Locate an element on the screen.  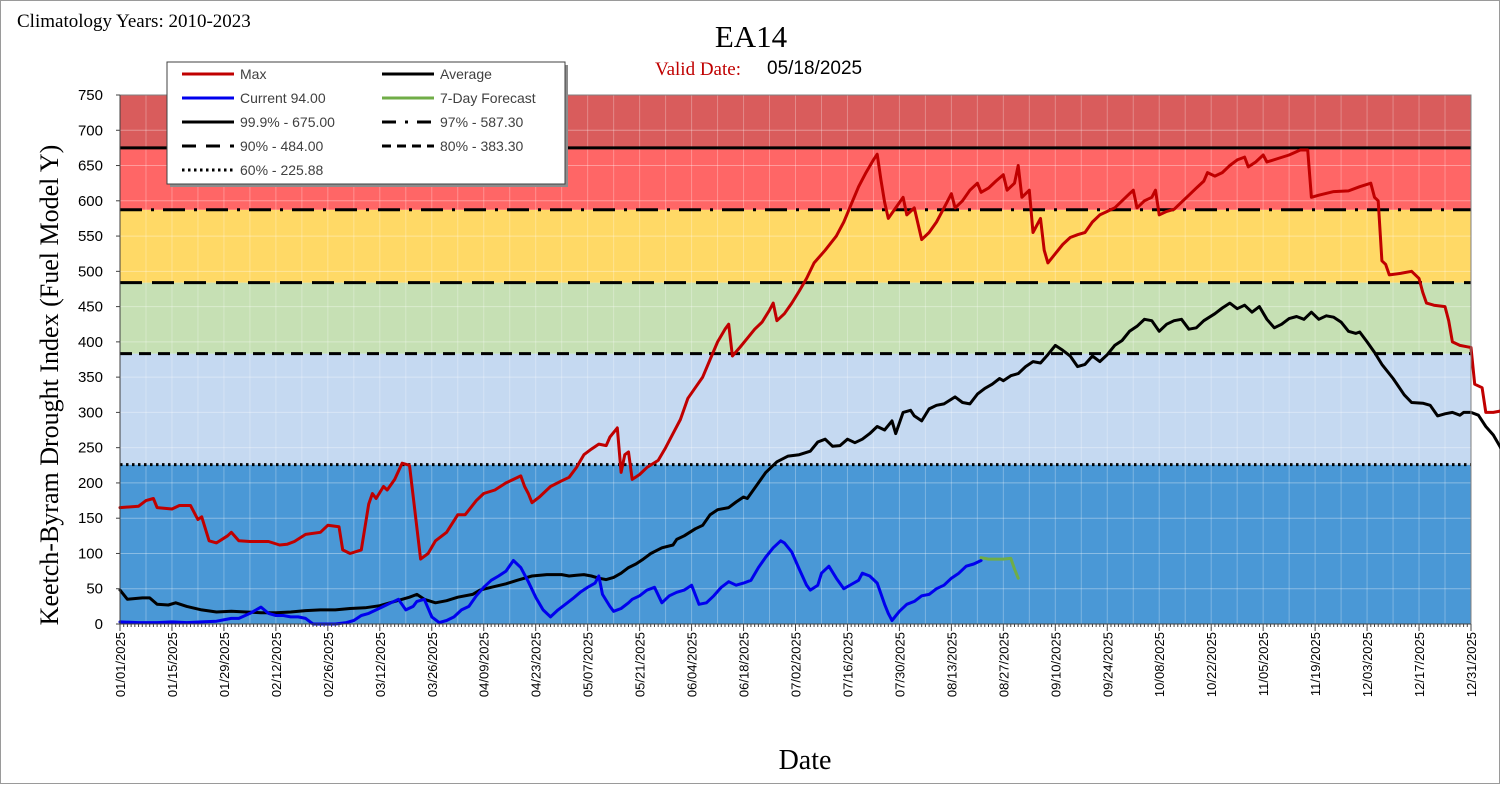
legend-label-97-587-30: 97% - 587.30 is located at coordinates (481, 122).